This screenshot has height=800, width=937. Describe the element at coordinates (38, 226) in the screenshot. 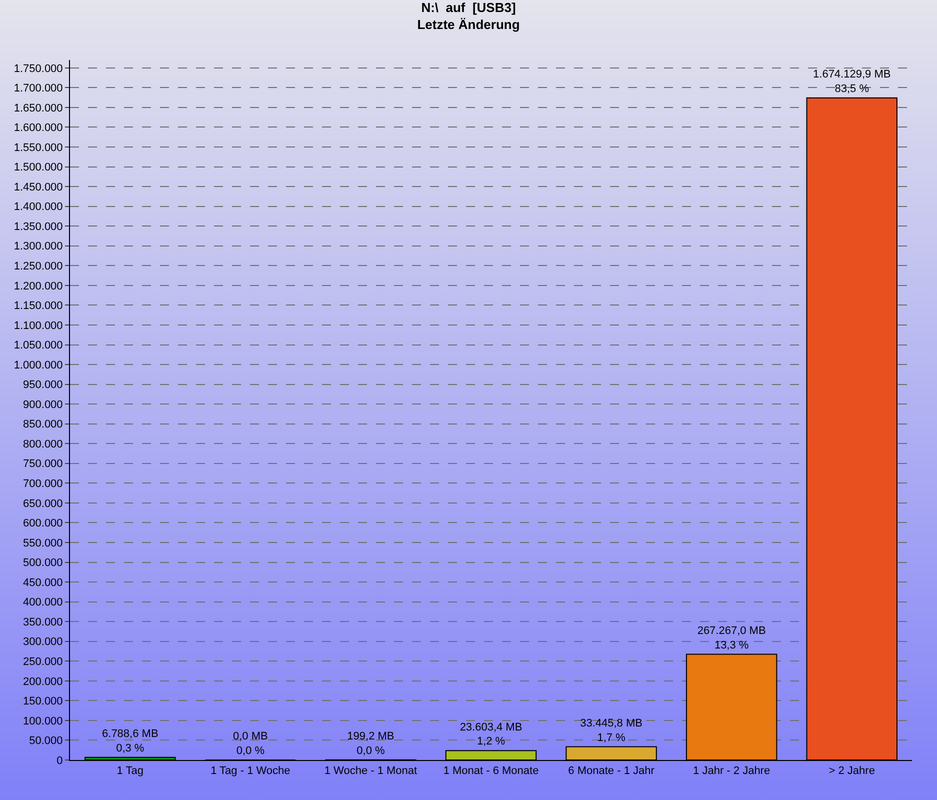

I see `y-tick-label: 1.350.000` at that location.